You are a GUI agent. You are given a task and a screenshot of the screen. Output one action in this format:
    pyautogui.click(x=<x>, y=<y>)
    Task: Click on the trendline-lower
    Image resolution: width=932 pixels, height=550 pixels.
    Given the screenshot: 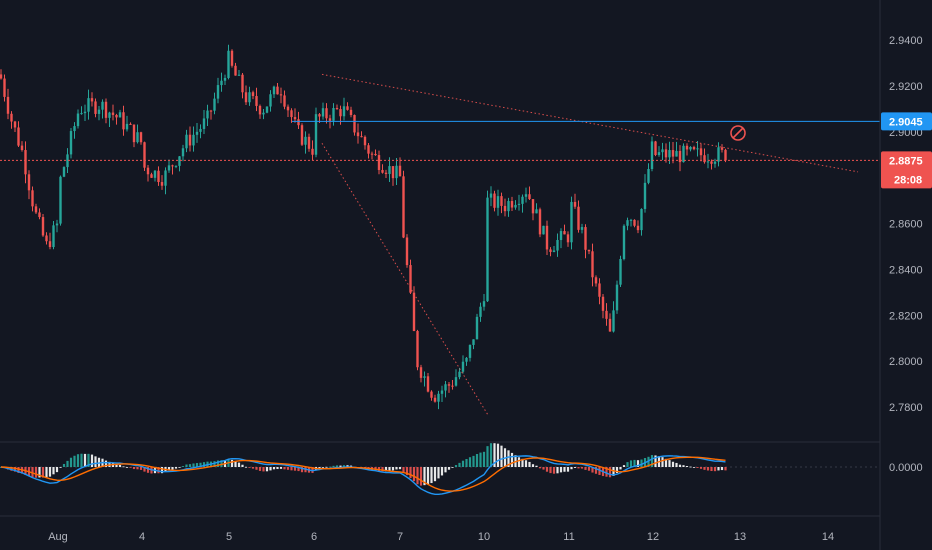 What is the action you would take?
    pyautogui.click(x=405, y=279)
    